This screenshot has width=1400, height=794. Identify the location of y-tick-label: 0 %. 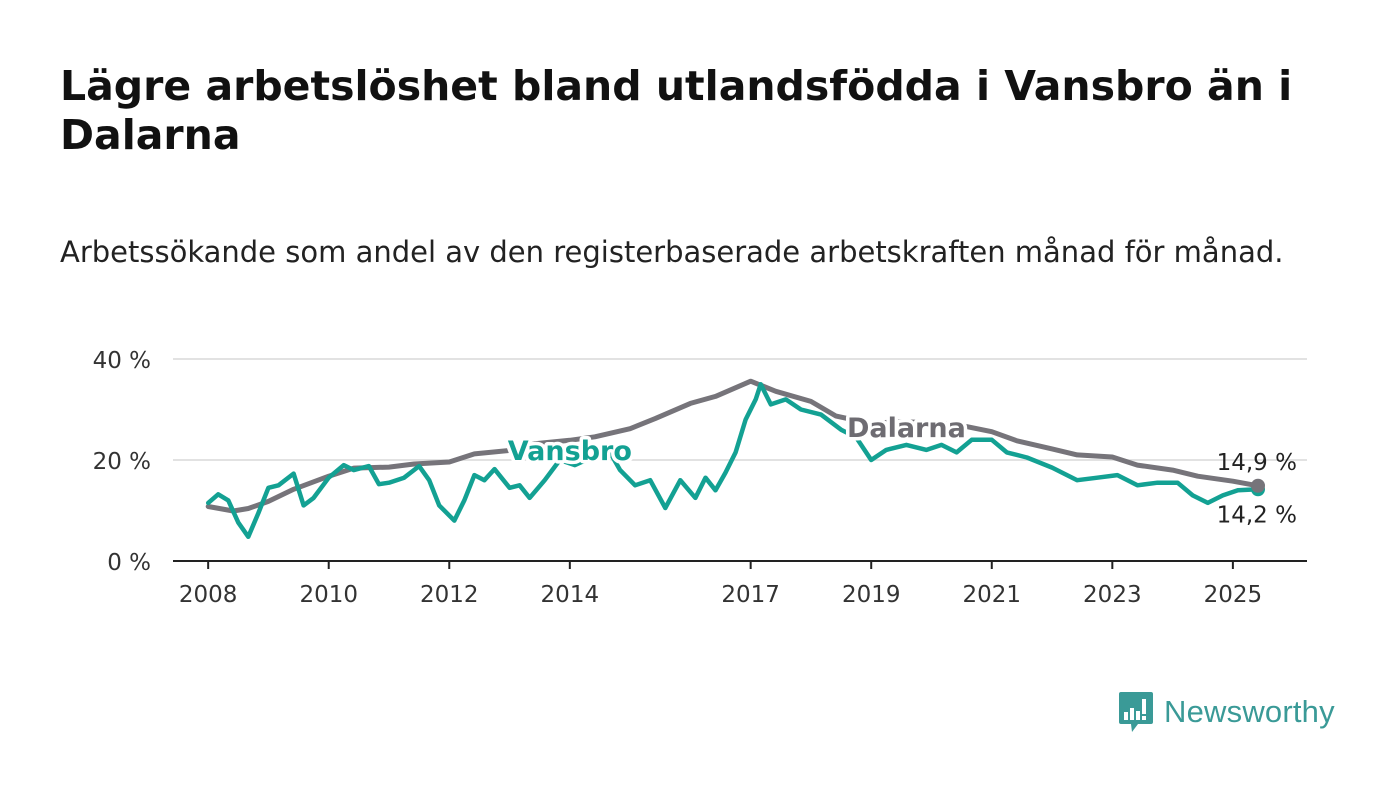
(129, 563).